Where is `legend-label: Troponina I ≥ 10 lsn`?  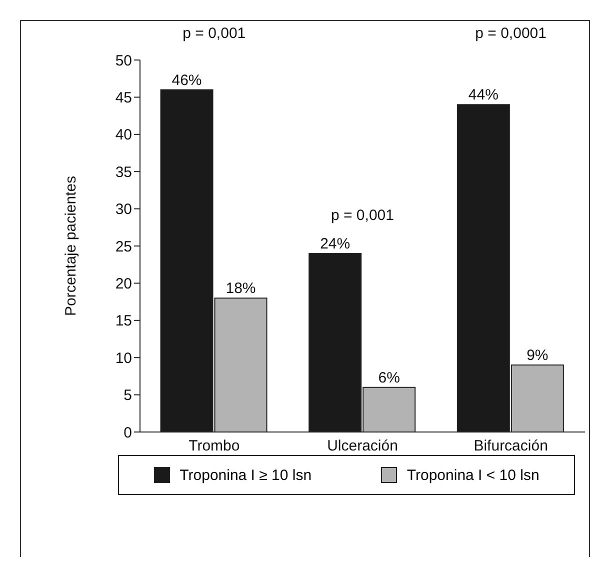
legend-label: Troponina I ≥ 10 lsn is located at coordinates (246, 475).